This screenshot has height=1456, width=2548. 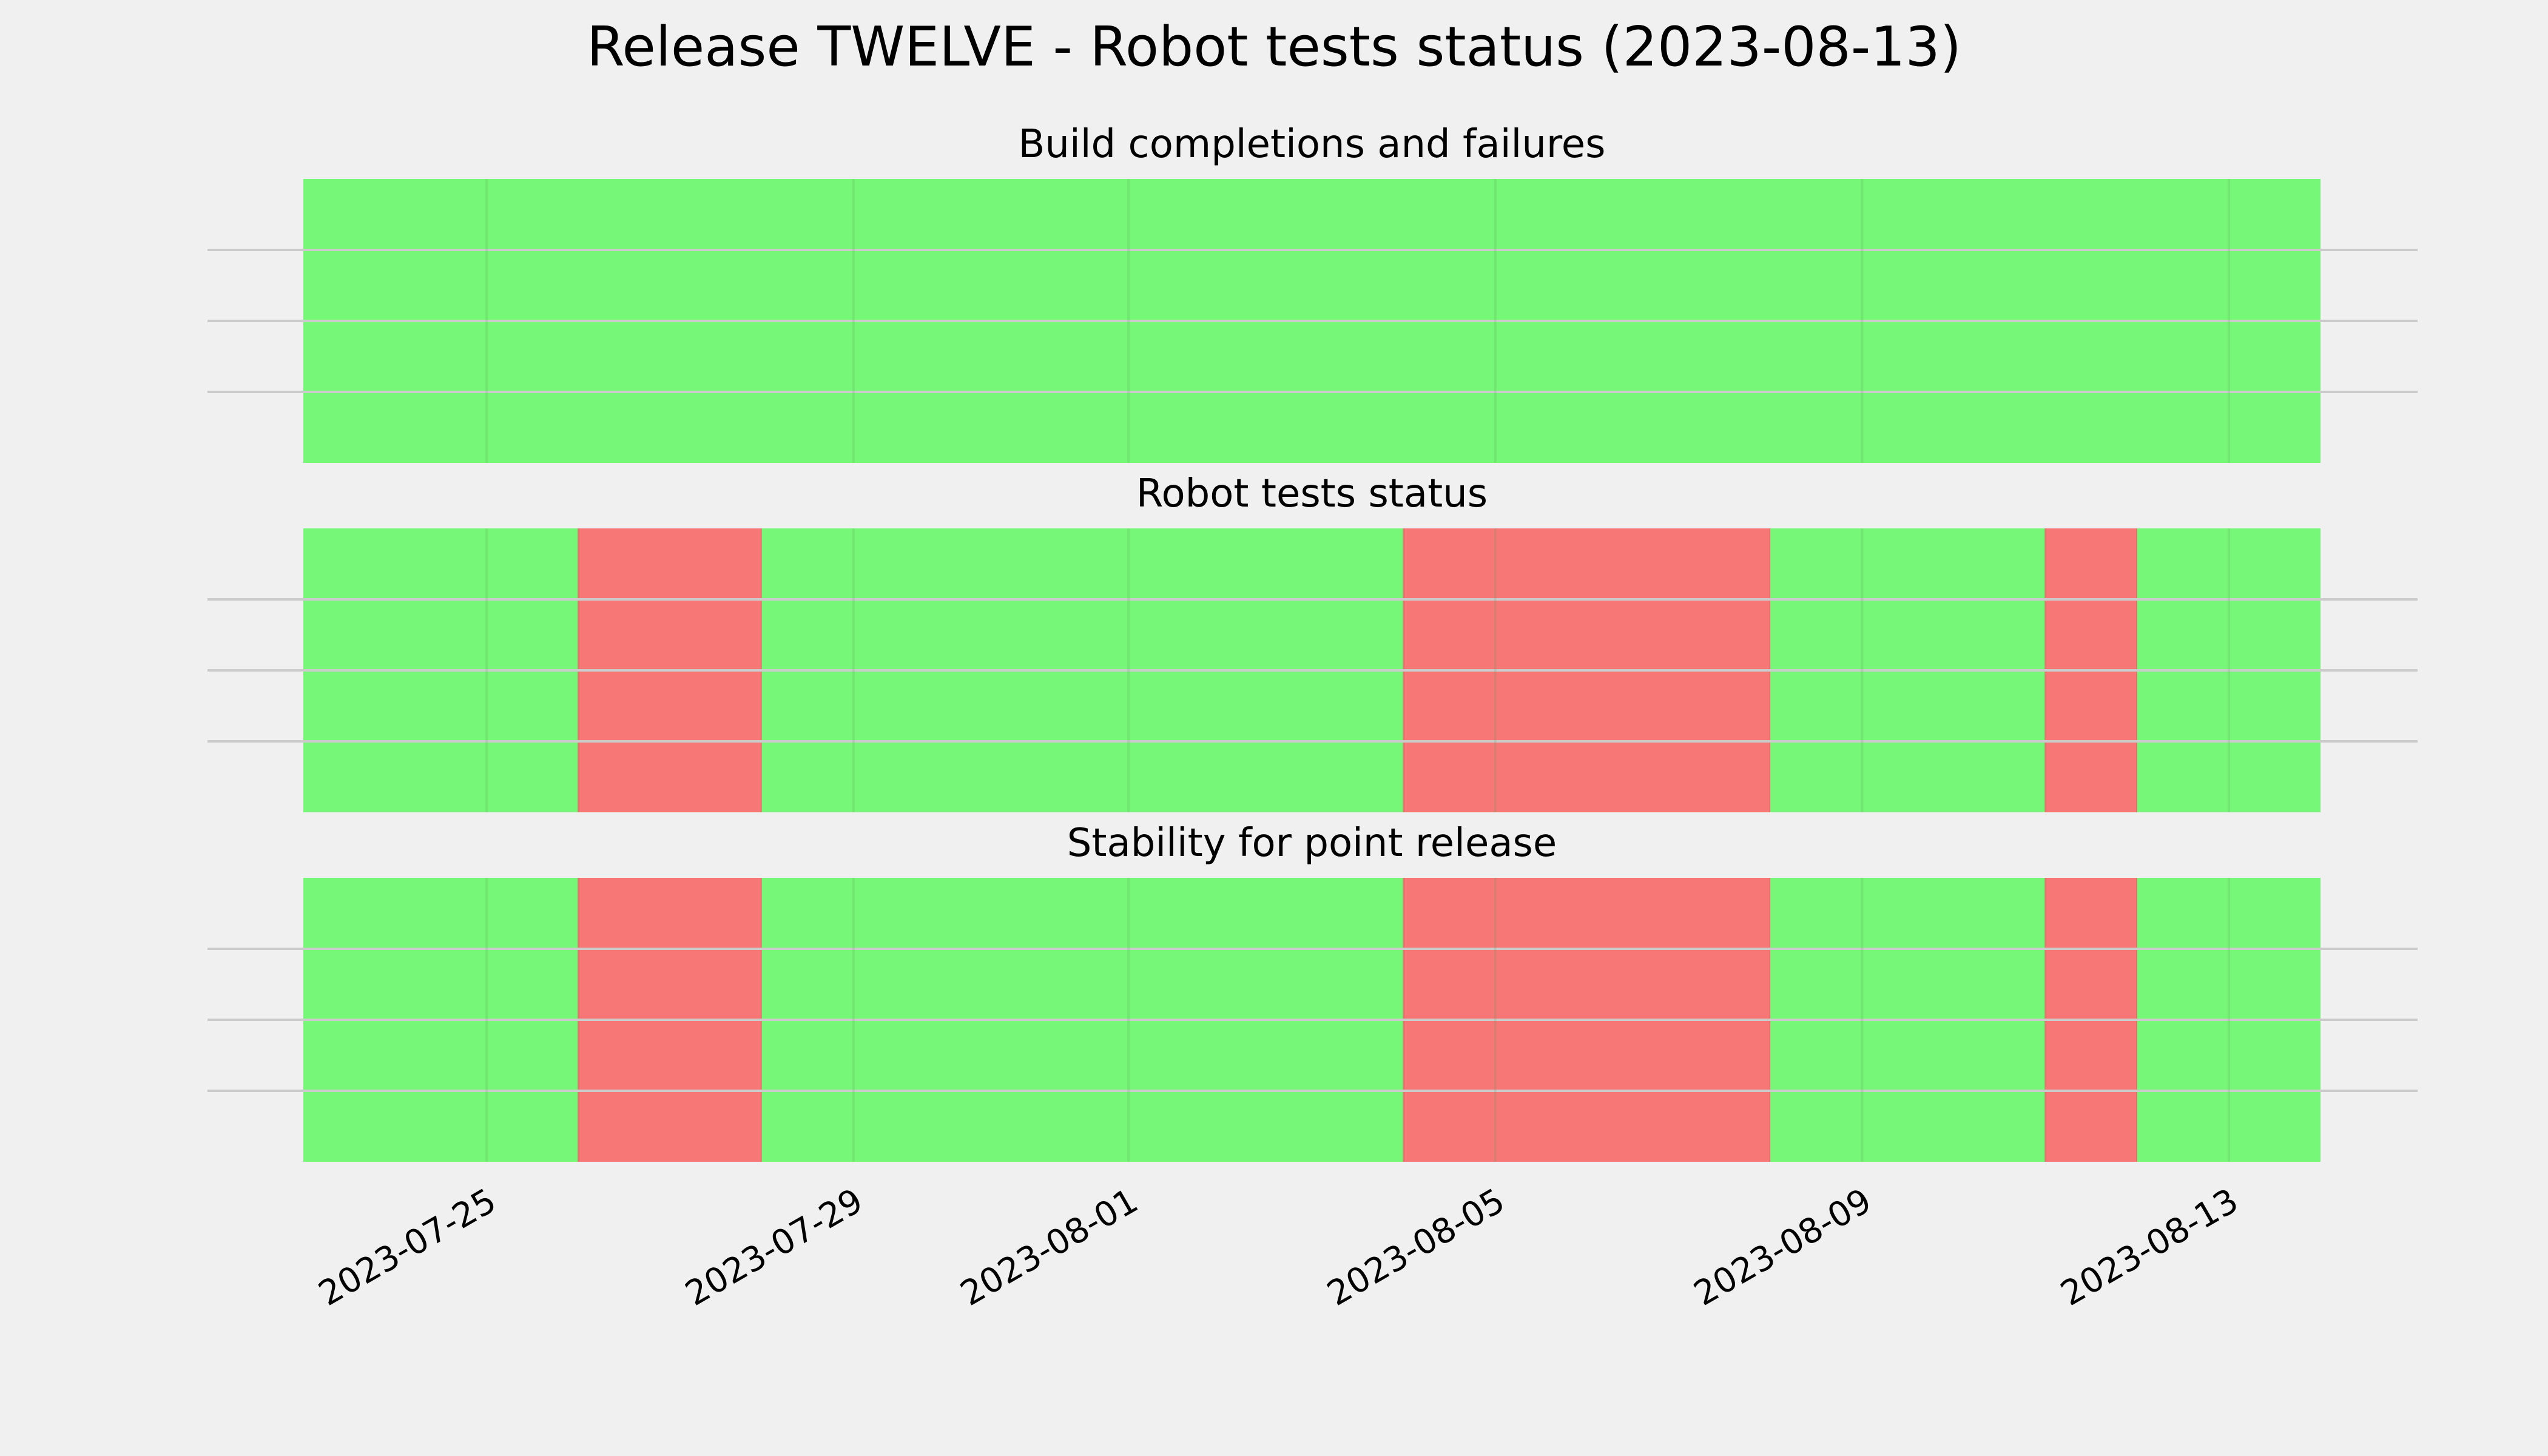 What do you see at coordinates (1312, 144) in the screenshot?
I see `panel-title: Build completions and failures` at bounding box center [1312, 144].